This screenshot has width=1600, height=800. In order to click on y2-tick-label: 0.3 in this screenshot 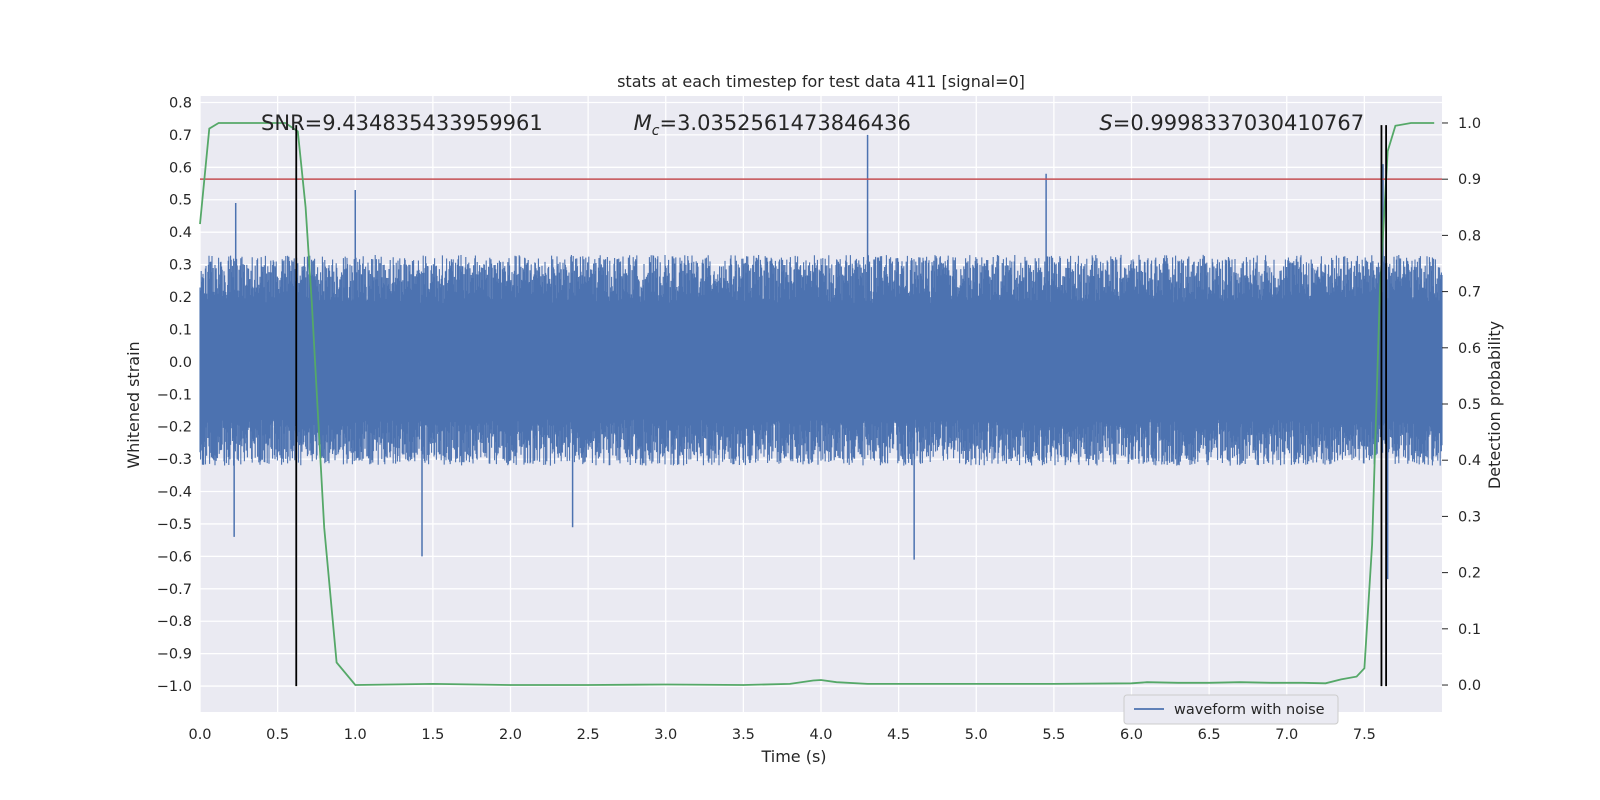, I will do `click(1469, 517)`.